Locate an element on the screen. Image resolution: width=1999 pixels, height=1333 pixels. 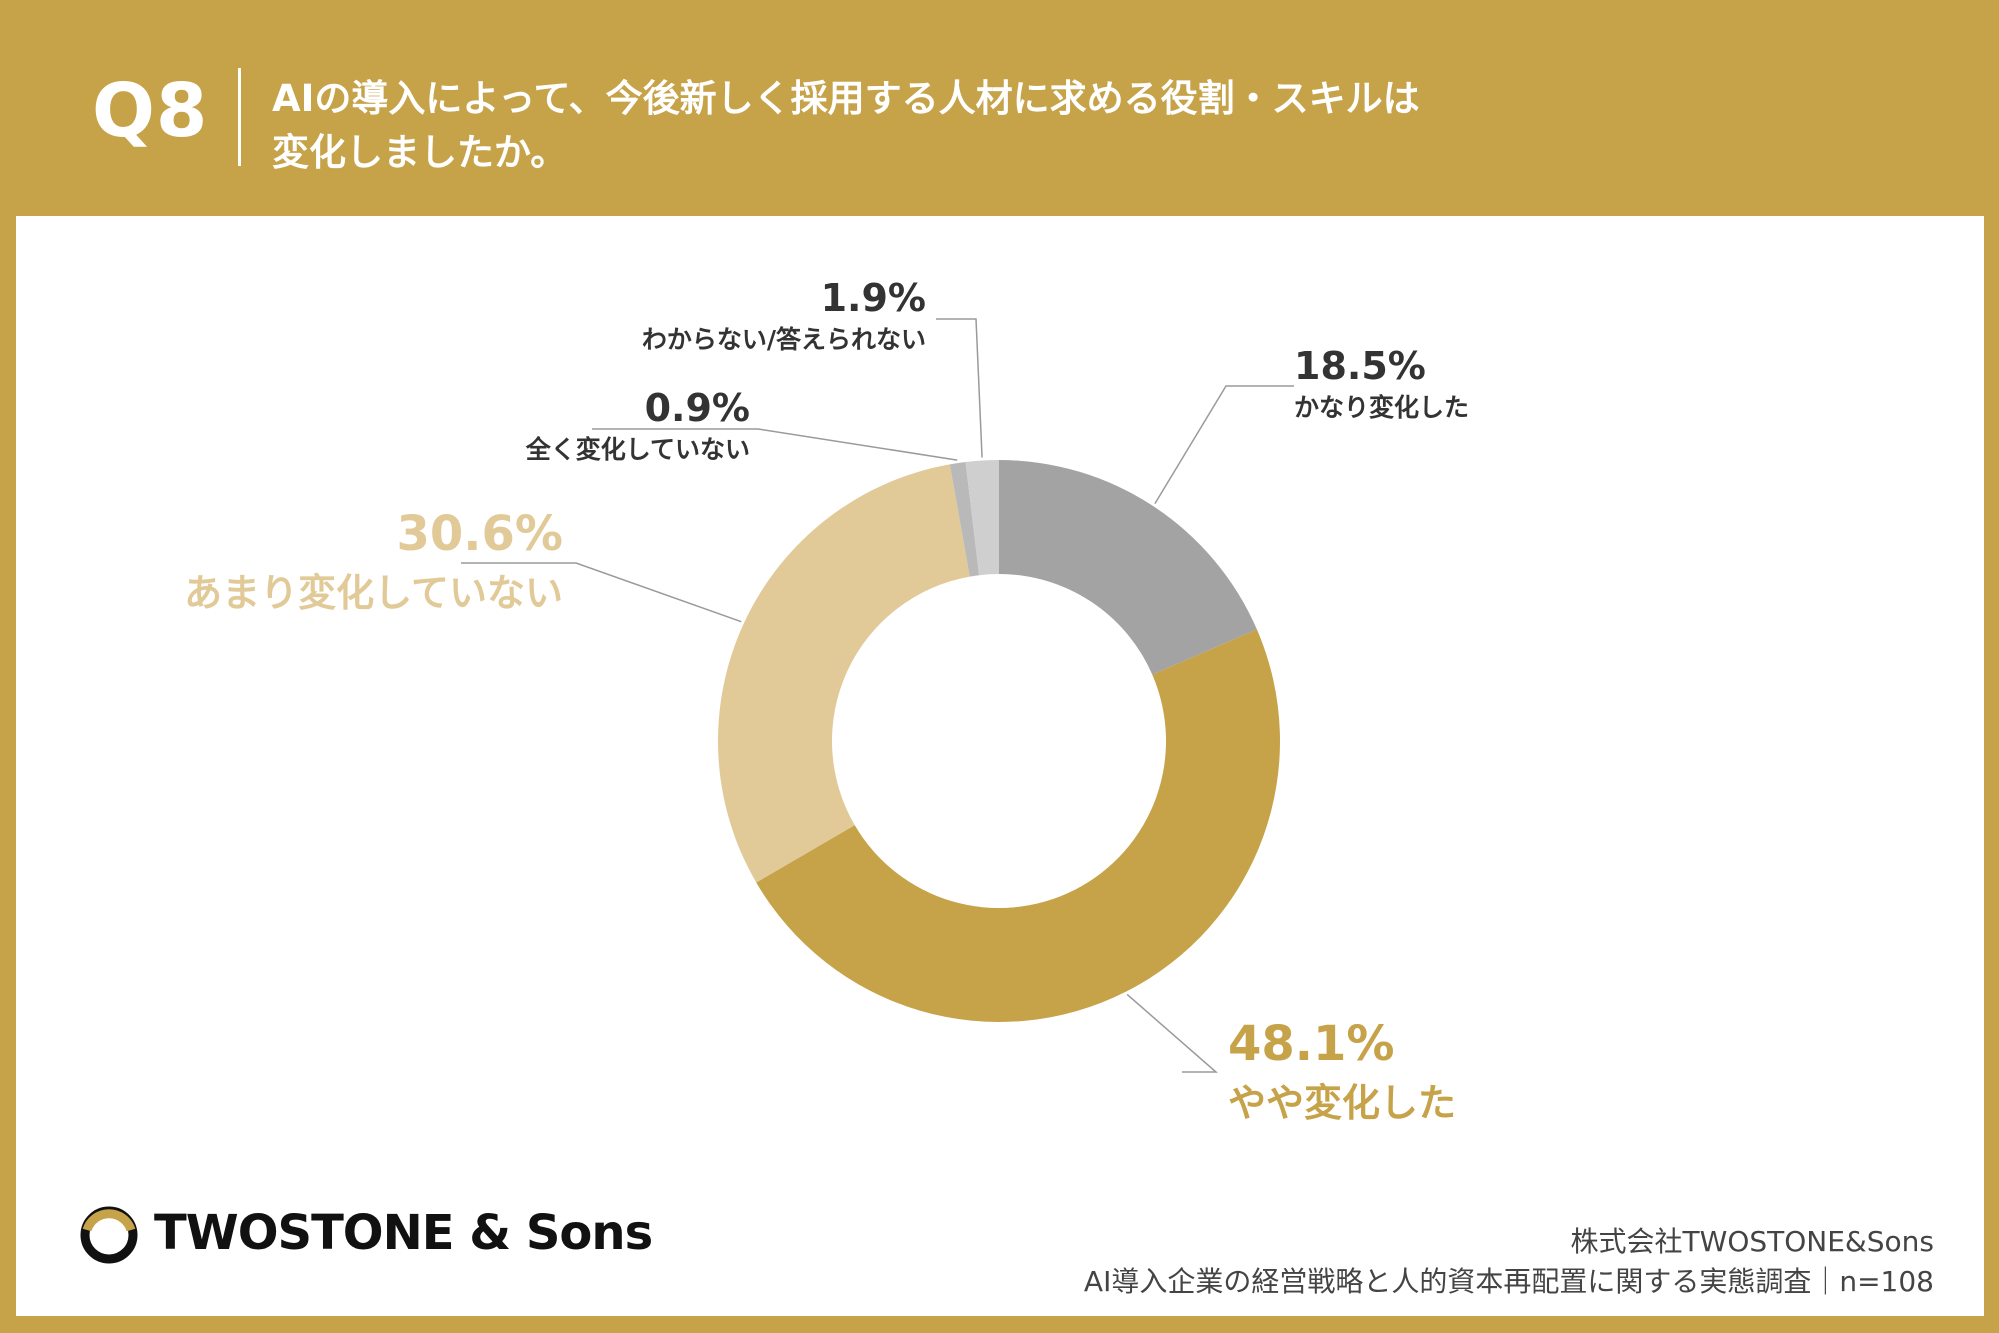
label-slice-0: 18.5% かなり変化した is located at coordinates (1381, 384).